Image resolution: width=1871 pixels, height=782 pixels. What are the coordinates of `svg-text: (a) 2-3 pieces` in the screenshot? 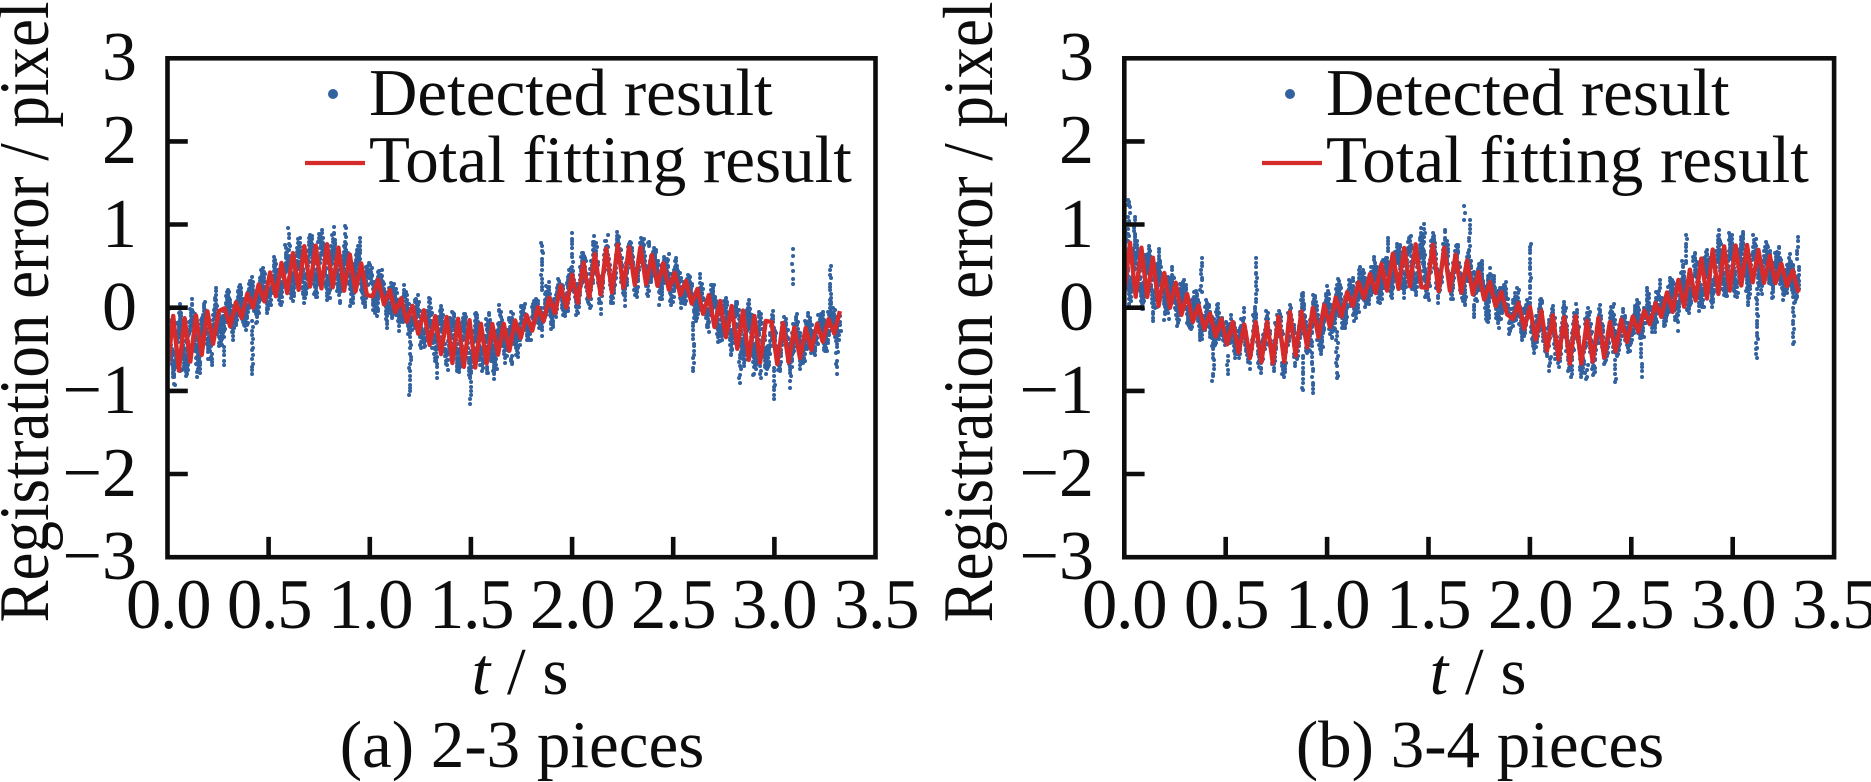 It's located at (522, 745).